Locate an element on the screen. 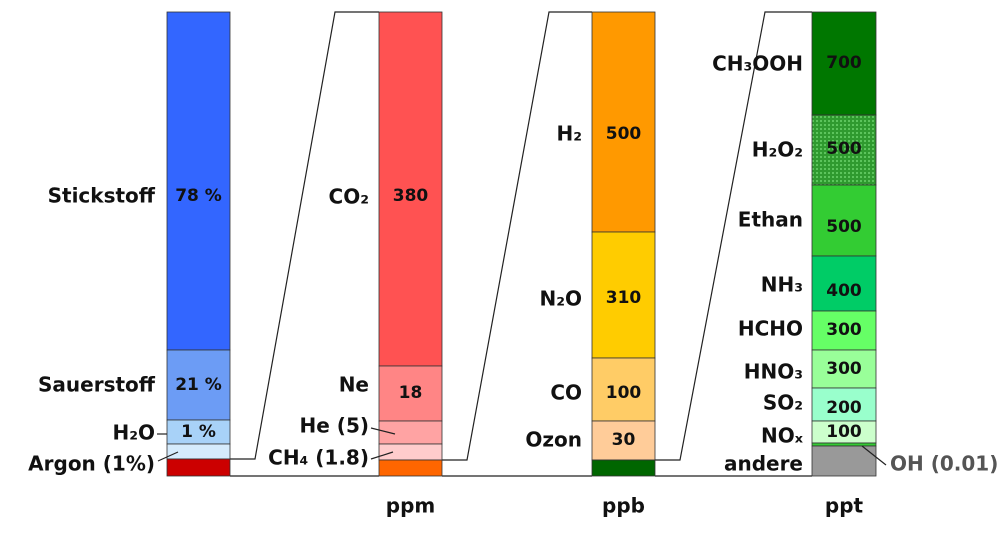 Image resolution: width=1007 pixels, height=537 pixels. segment-value: 1 % is located at coordinates (198, 432).